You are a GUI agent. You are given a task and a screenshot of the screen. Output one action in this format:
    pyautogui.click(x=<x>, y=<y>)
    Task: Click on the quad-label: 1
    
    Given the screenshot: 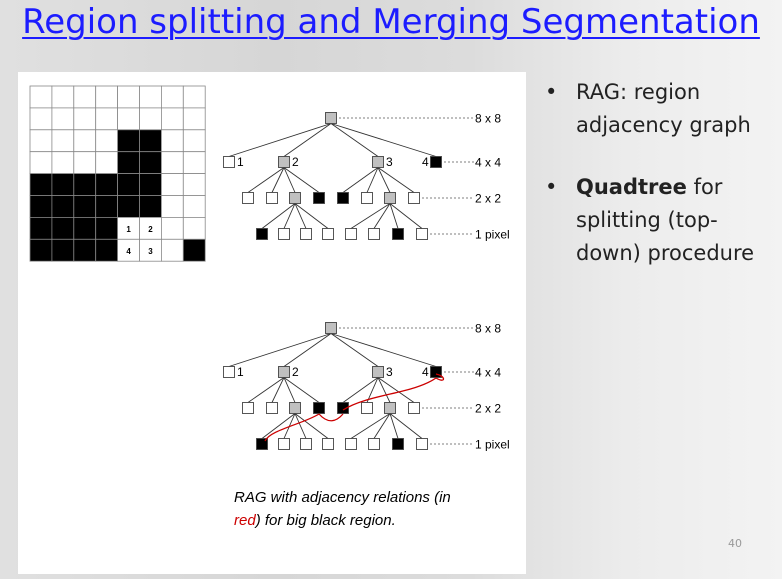 What is the action you would take?
    pyautogui.click(x=240, y=372)
    